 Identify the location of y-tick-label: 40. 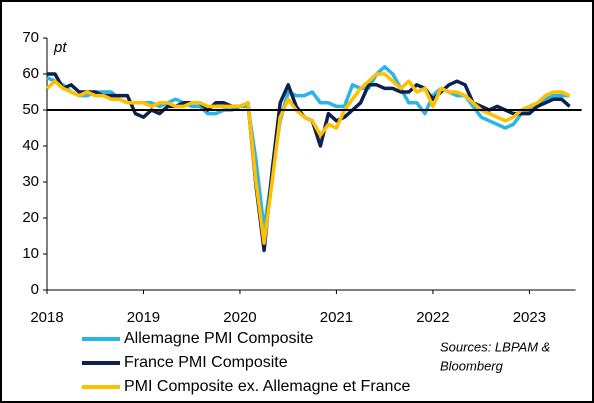
(30, 145).